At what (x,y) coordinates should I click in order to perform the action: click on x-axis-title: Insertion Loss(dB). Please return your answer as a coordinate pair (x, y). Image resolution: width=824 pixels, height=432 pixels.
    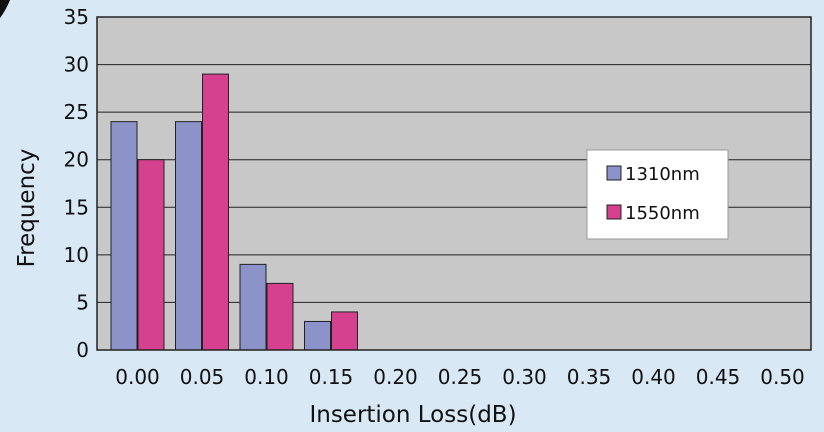
    Looking at the image, I should click on (412, 415).